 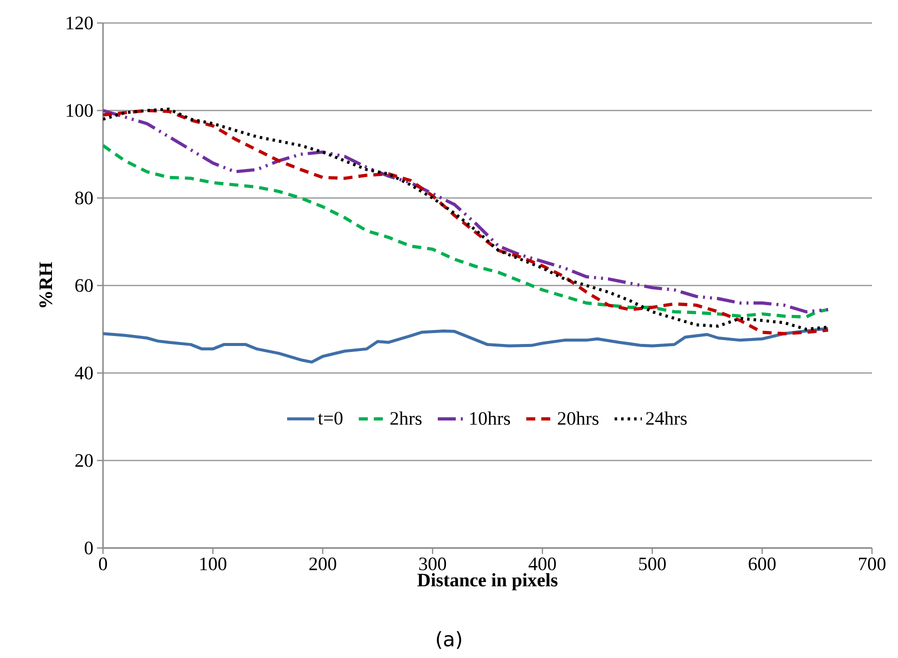 What do you see at coordinates (487, 581) in the screenshot?
I see `x-axis-title: Distance in pixels` at bounding box center [487, 581].